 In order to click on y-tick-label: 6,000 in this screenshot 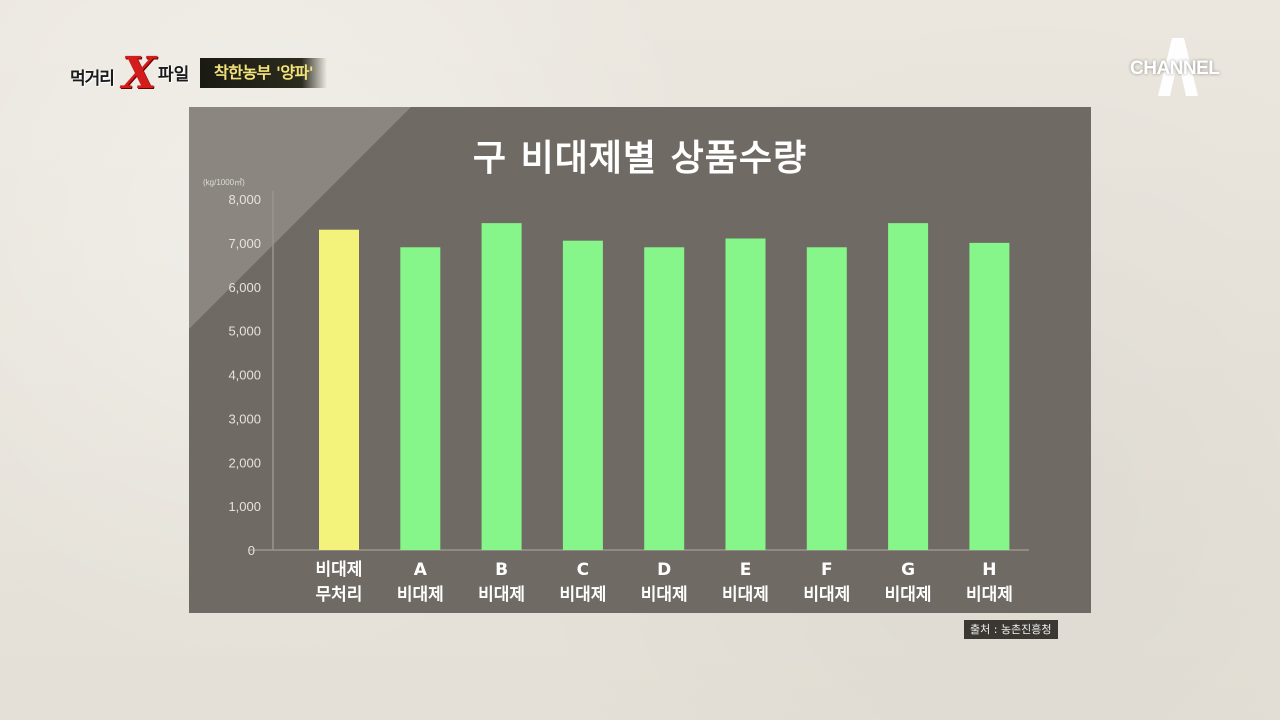, I will do `click(244, 287)`.